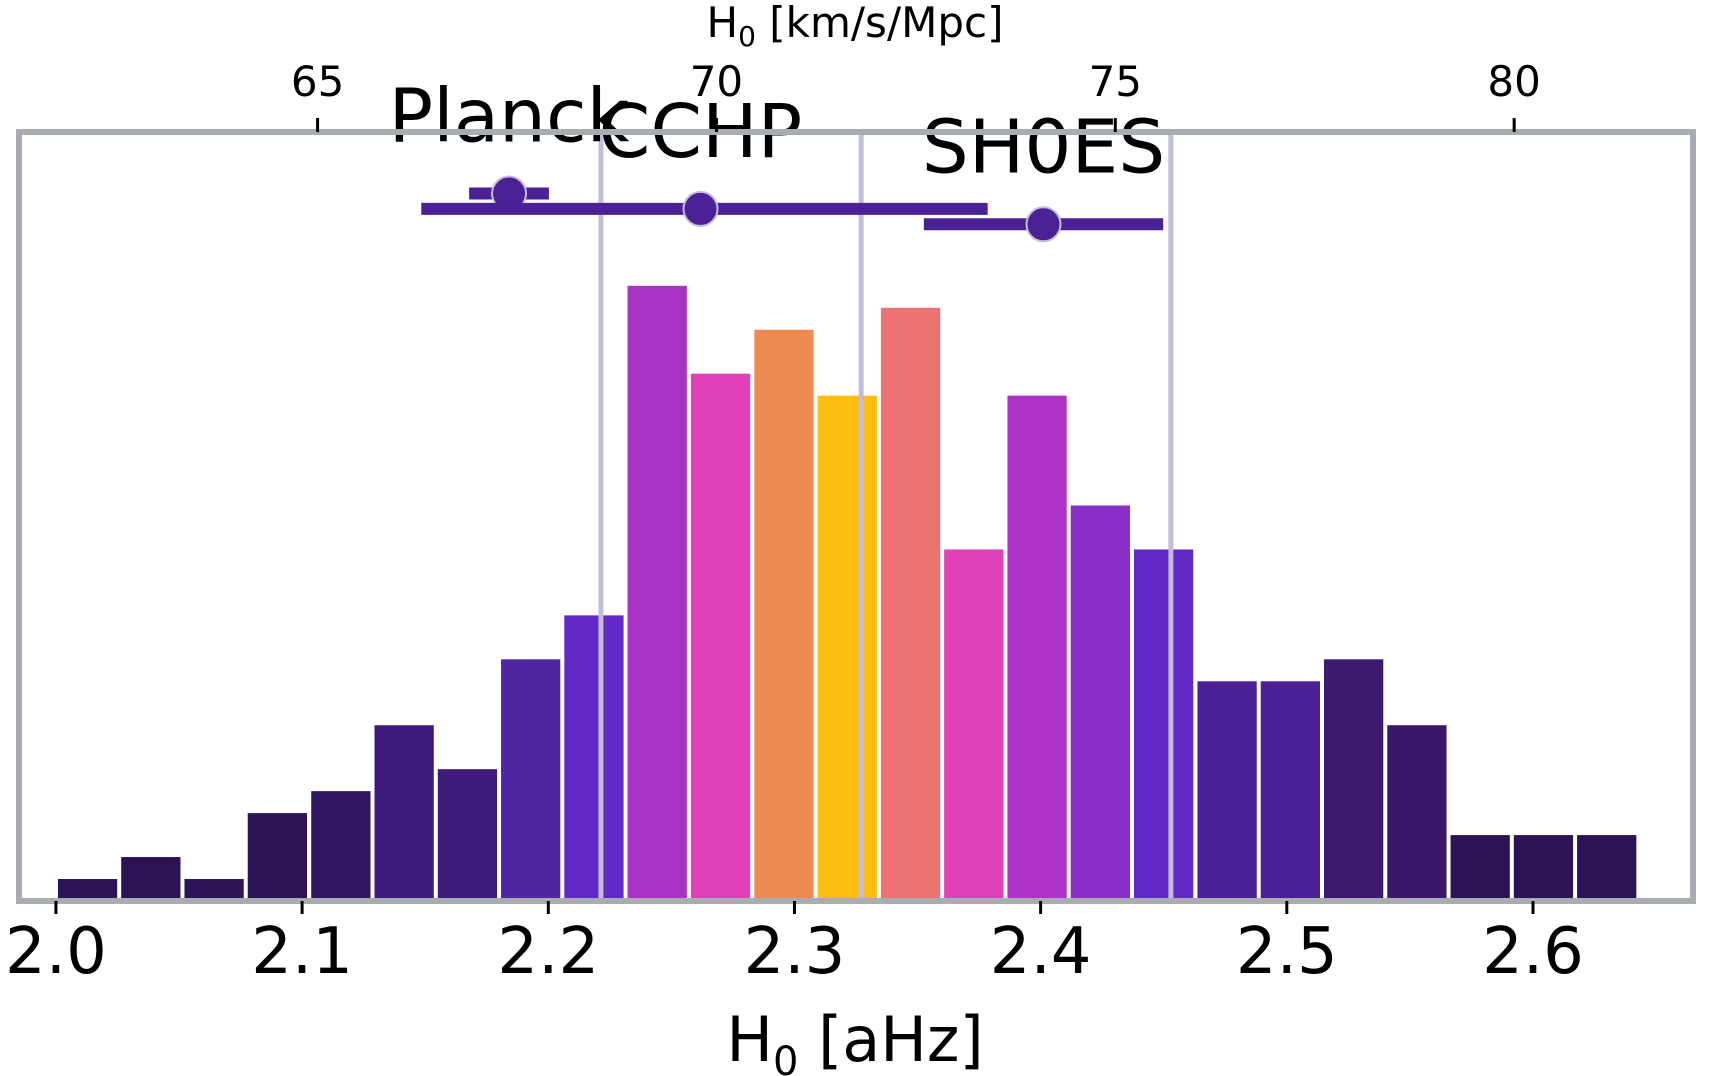  I want to click on x-tick-label-4: 2.4, so click(1041, 952).